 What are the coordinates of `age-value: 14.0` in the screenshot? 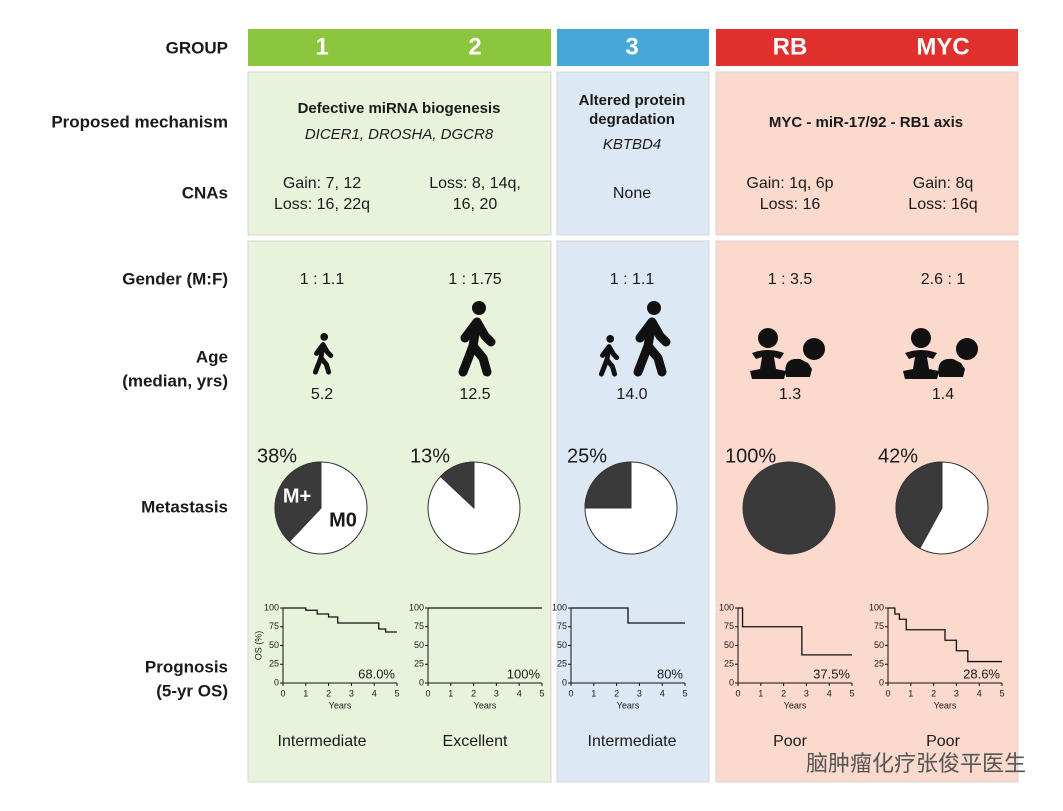 It's located at (631, 394).